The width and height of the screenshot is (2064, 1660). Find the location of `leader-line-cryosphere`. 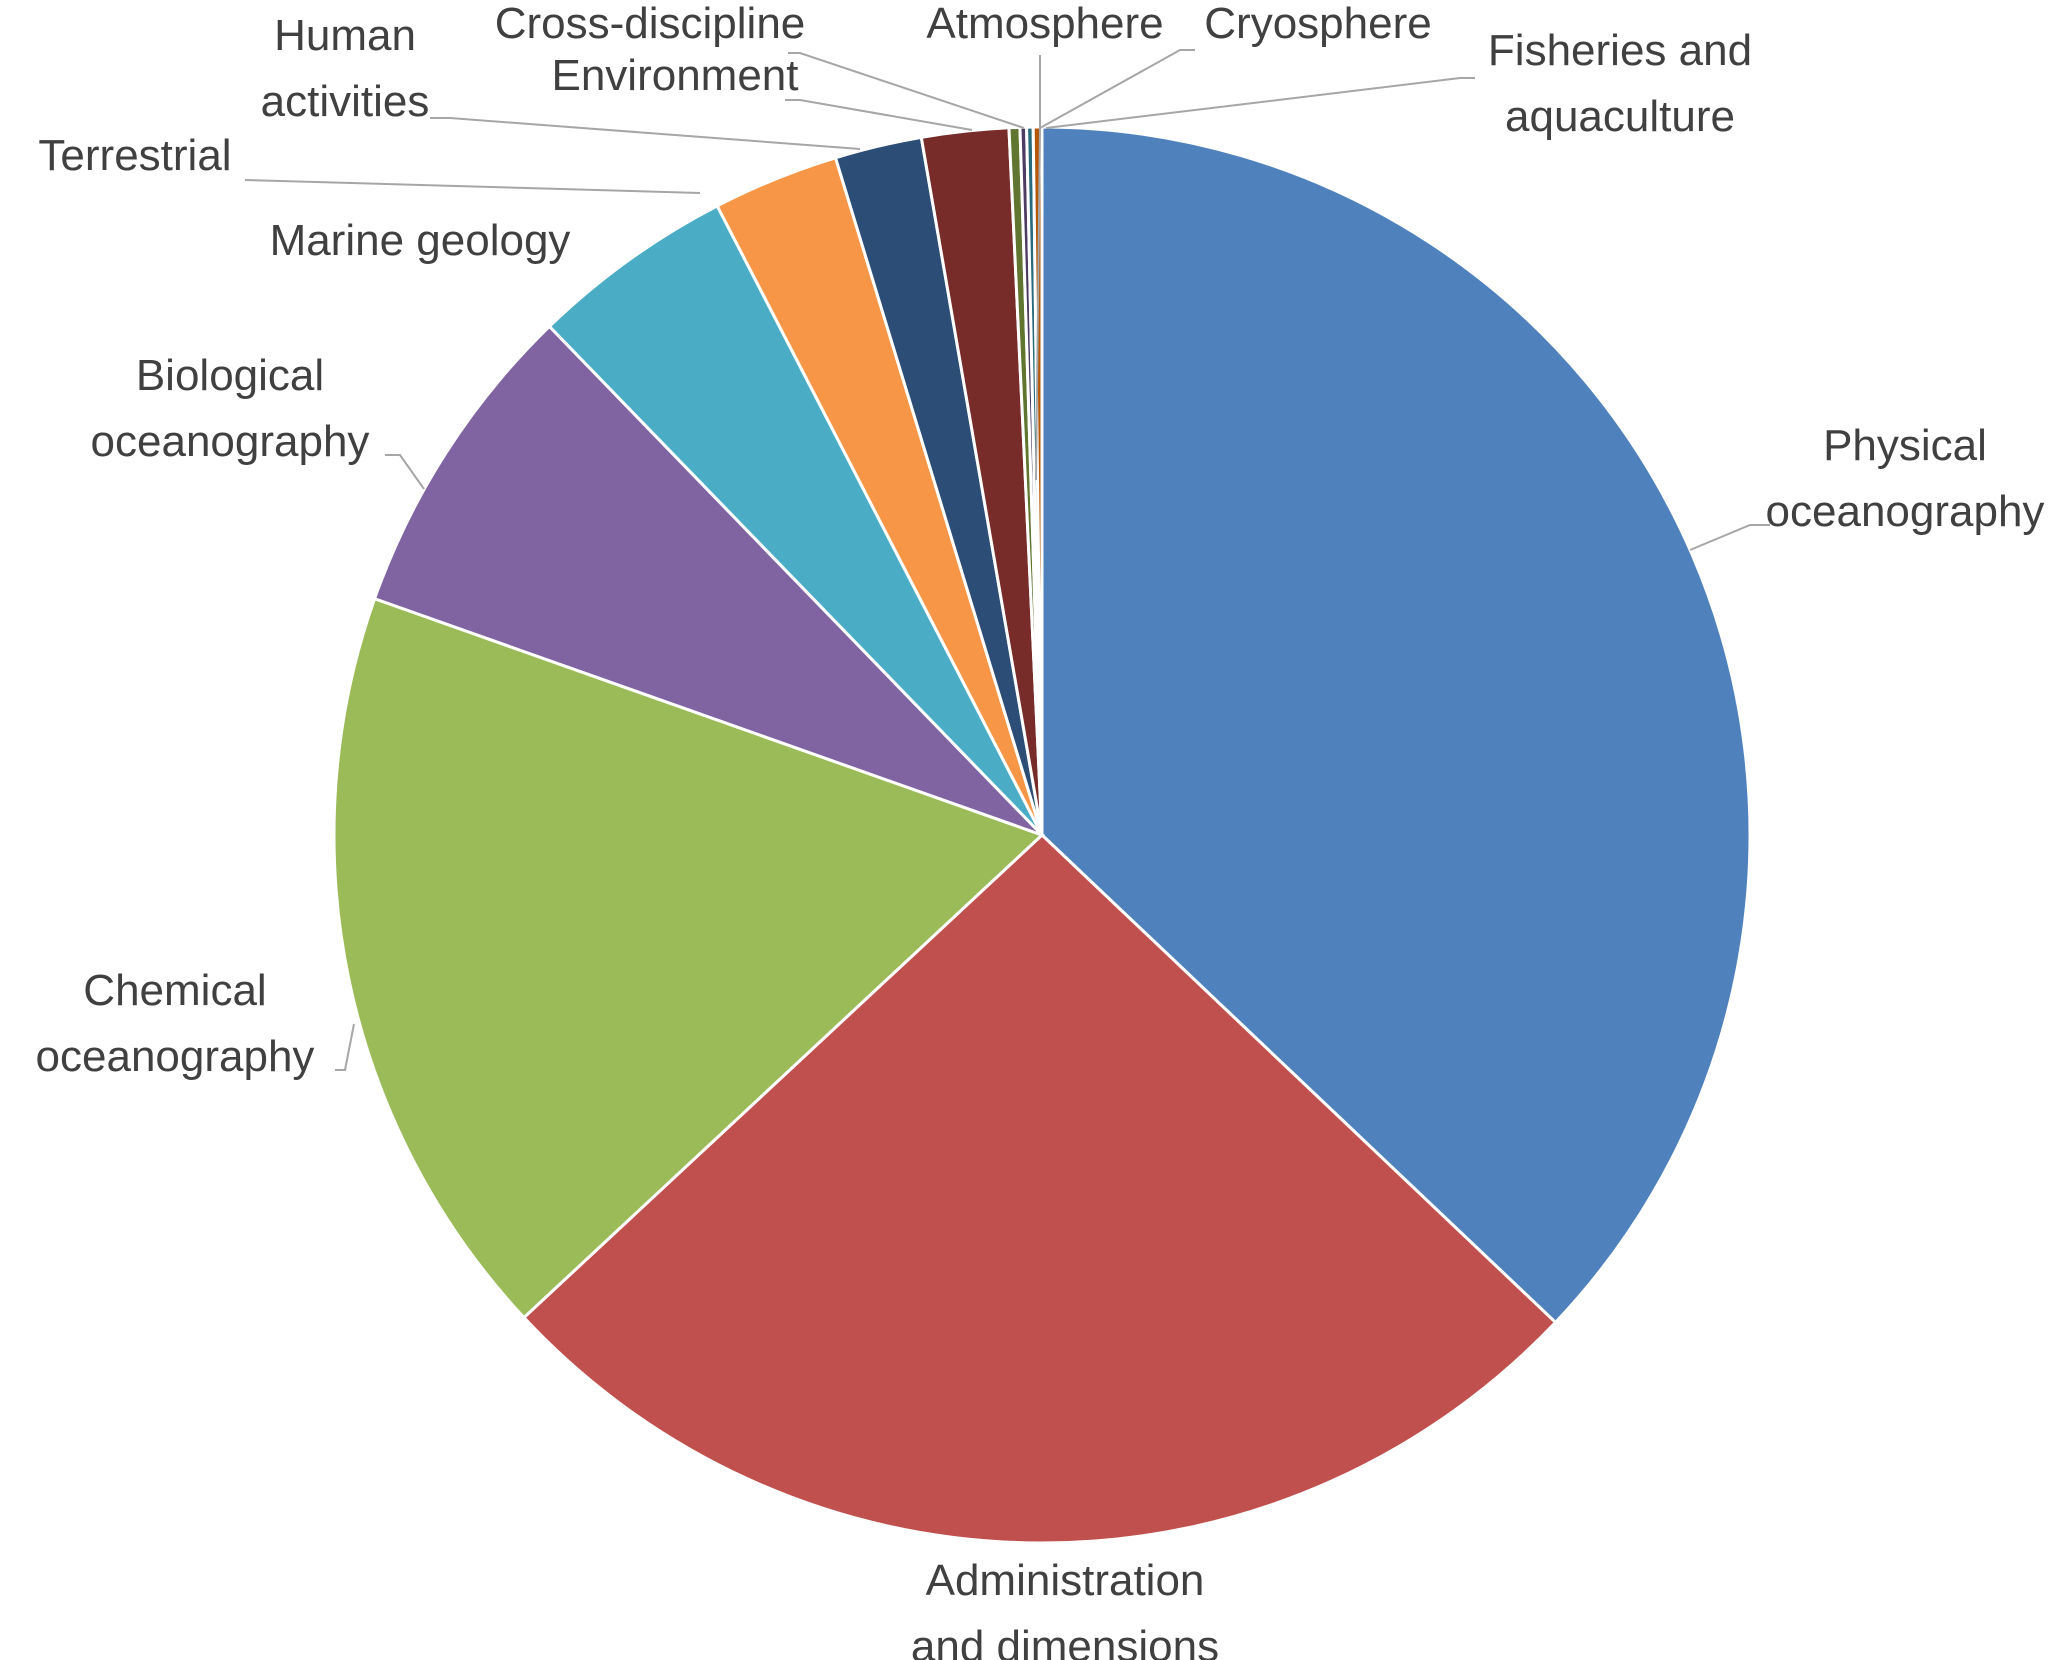

leader-line-cryosphere is located at coordinates (1117, 89).